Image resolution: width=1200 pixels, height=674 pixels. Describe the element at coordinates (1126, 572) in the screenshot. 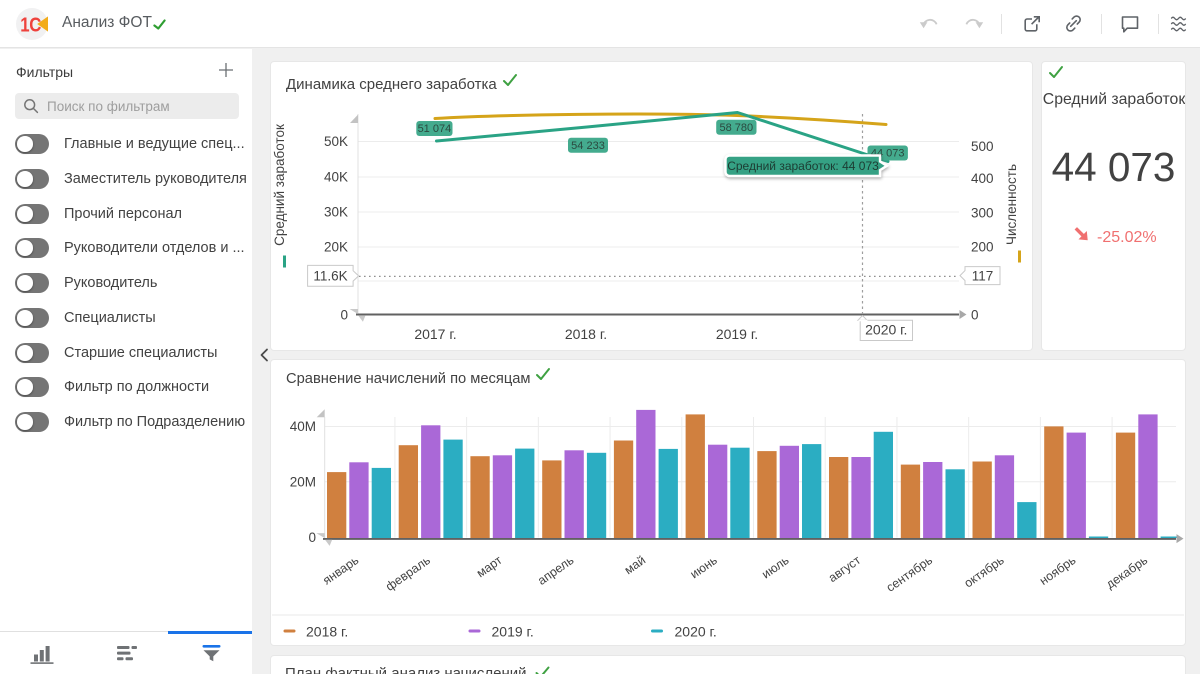

I see `svg-text: декабрь` at that location.